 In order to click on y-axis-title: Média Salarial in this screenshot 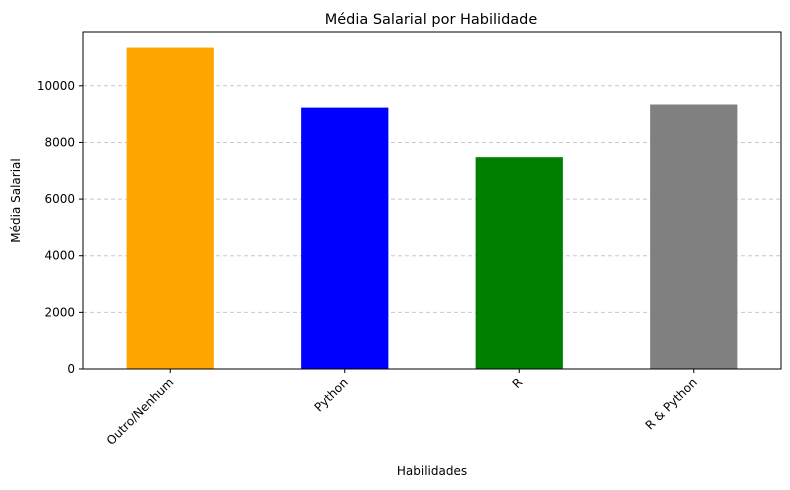, I will do `click(16, 200)`.